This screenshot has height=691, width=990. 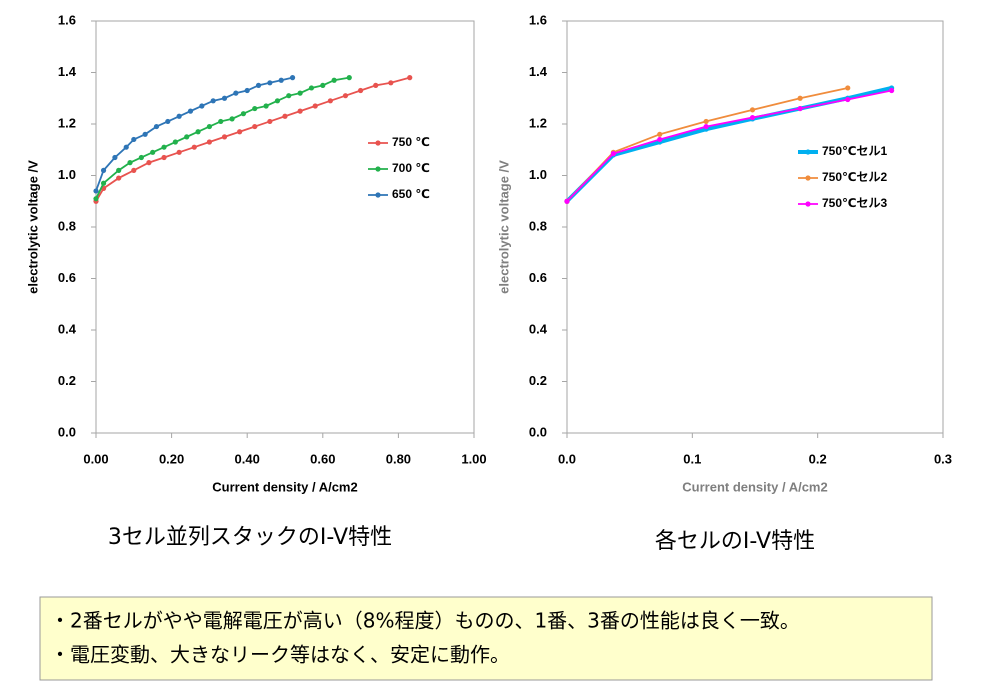 I want to click on note-line: ・2番セルがやや電解電圧が高い（8%程度）ものの、1番、3番の性能は良く一致。, so click(x=425, y=621).